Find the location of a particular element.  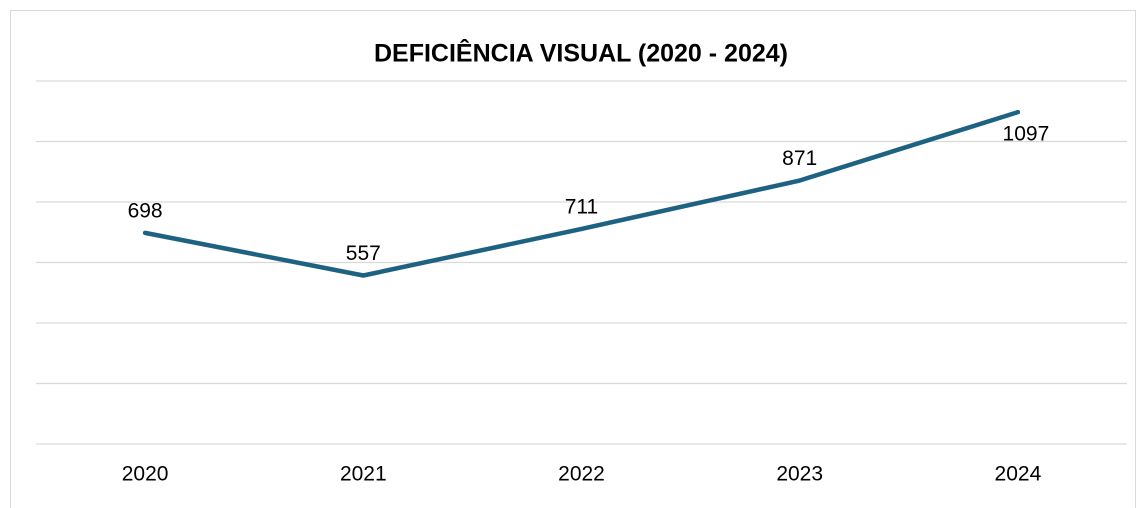

data-label: 711 is located at coordinates (581, 206).